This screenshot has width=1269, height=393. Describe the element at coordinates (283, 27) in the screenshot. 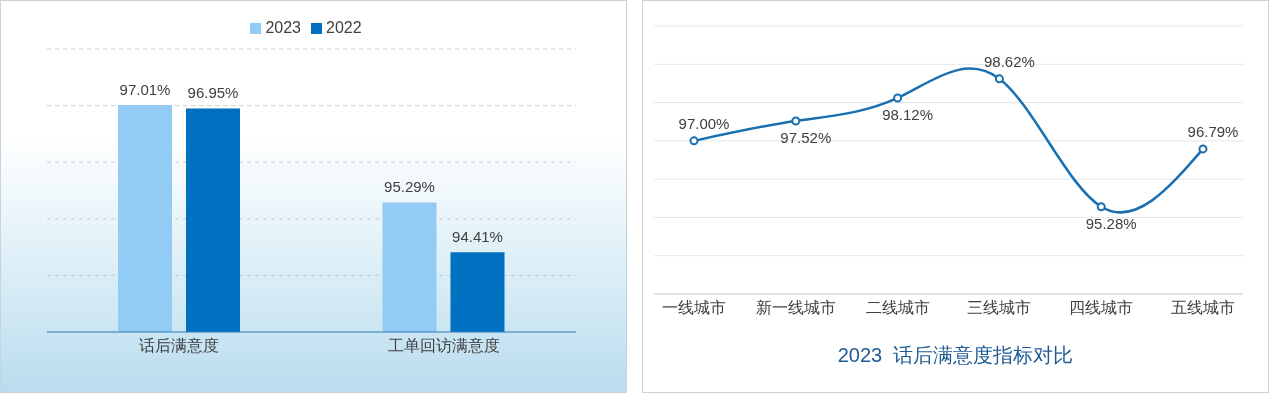

I see `legend-label: 2023` at that location.